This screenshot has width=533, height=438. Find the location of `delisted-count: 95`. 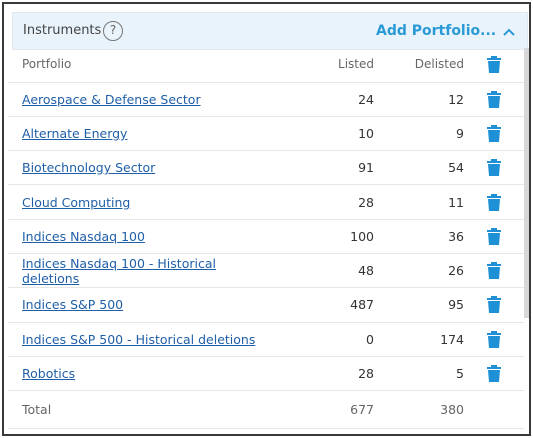

delisted-count: 95 is located at coordinates (419, 305).